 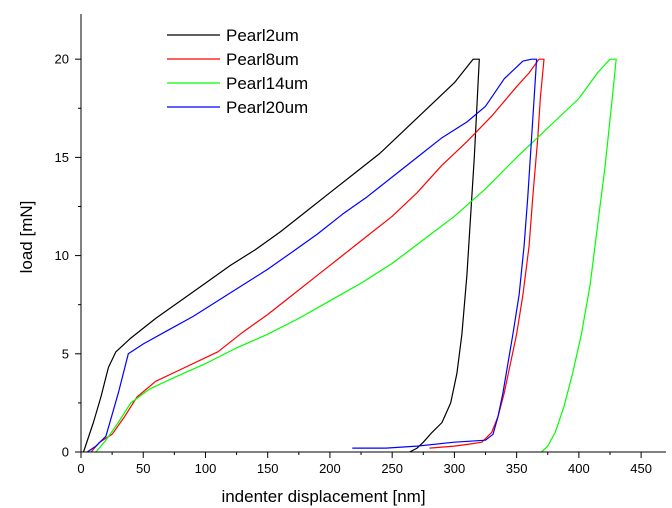 What do you see at coordinates (62, 255) in the screenshot?
I see `y-tick-label: 10` at bounding box center [62, 255].